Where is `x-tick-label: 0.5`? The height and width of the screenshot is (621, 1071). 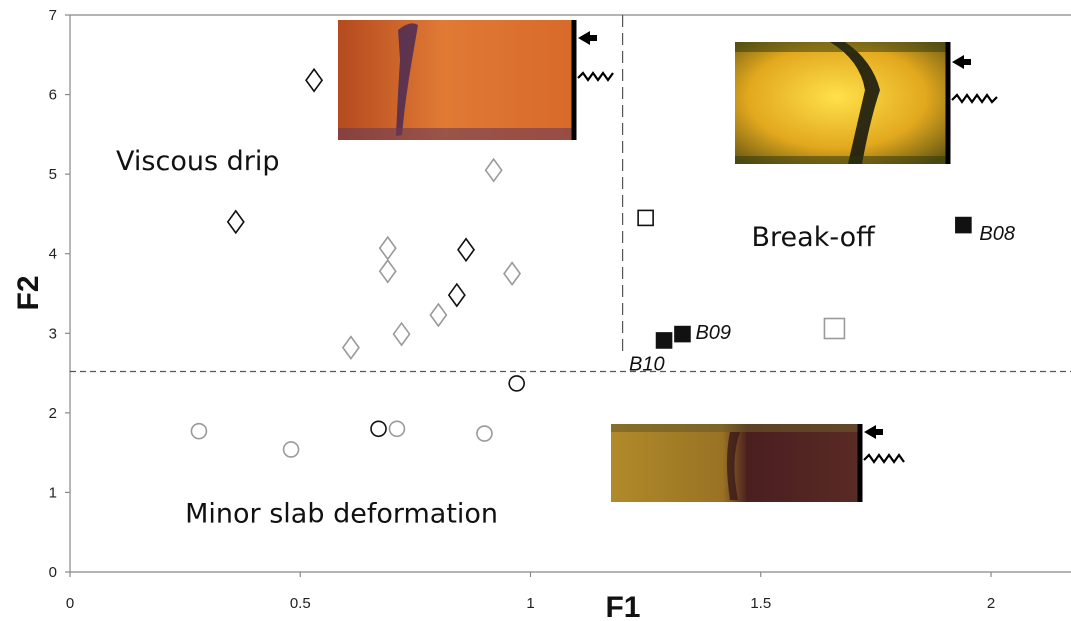
x-tick-label: 0.5 is located at coordinates (300, 603).